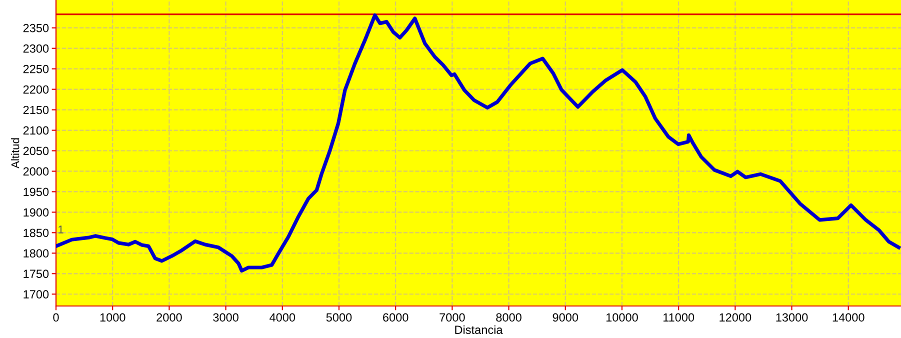 The height and width of the screenshot is (338, 901). I want to click on y-tick-label: 1950, so click(36, 192).